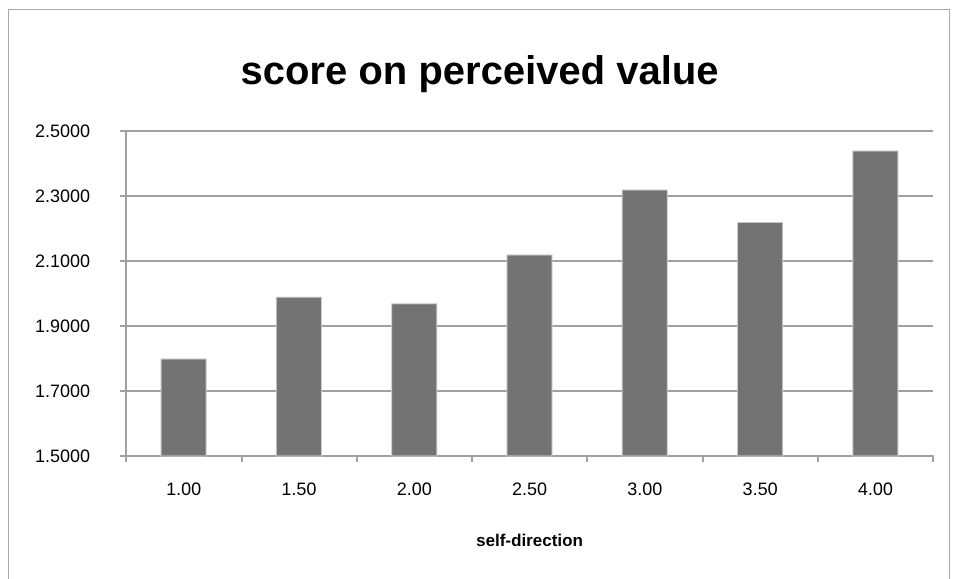 Image resolution: width=959 pixels, height=579 pixels. I want to click on x-tick-label: 1.00, so click(184, 489).